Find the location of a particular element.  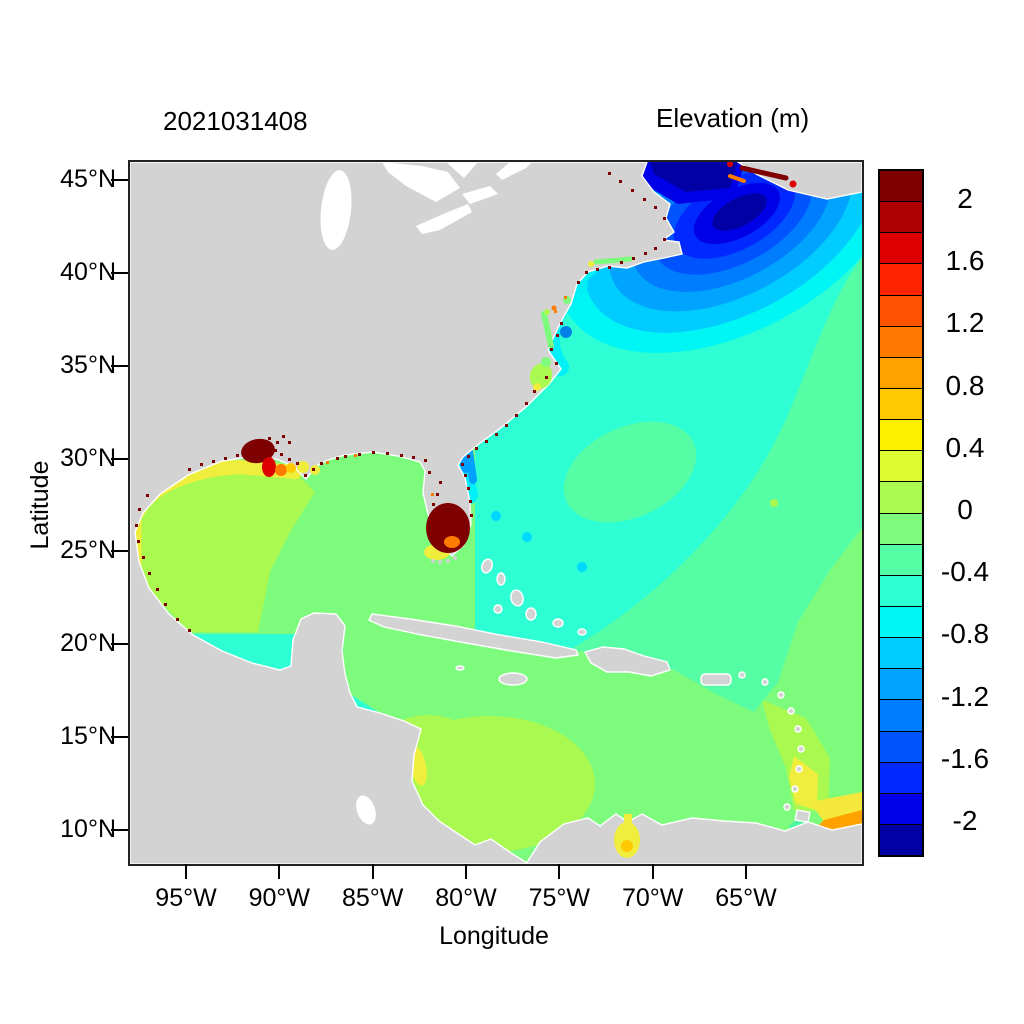

x-axis-title: Longitude is located at coordinates (494, 936).